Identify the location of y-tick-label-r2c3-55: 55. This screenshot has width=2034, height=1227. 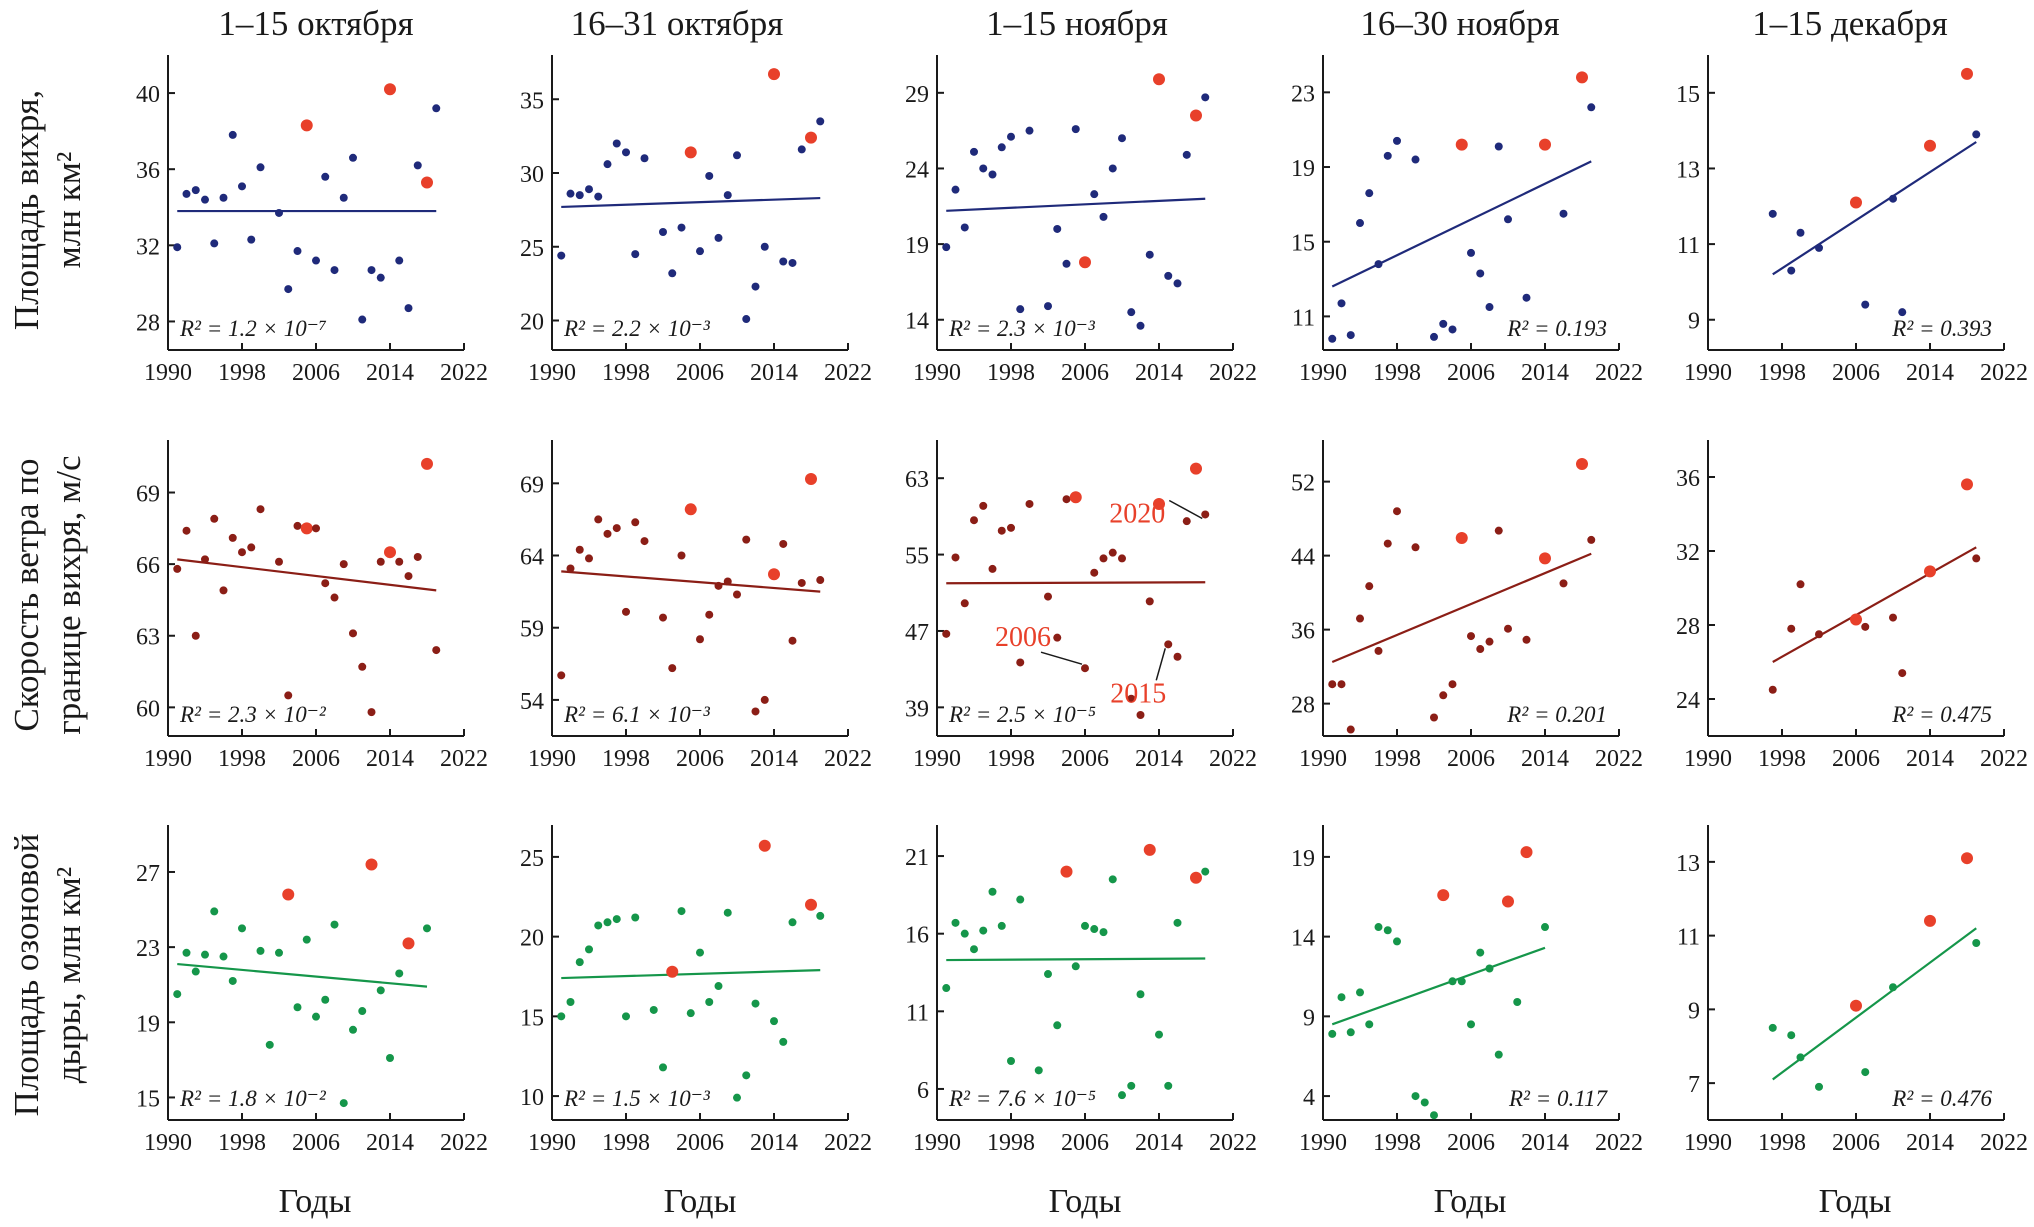
(917, 557).